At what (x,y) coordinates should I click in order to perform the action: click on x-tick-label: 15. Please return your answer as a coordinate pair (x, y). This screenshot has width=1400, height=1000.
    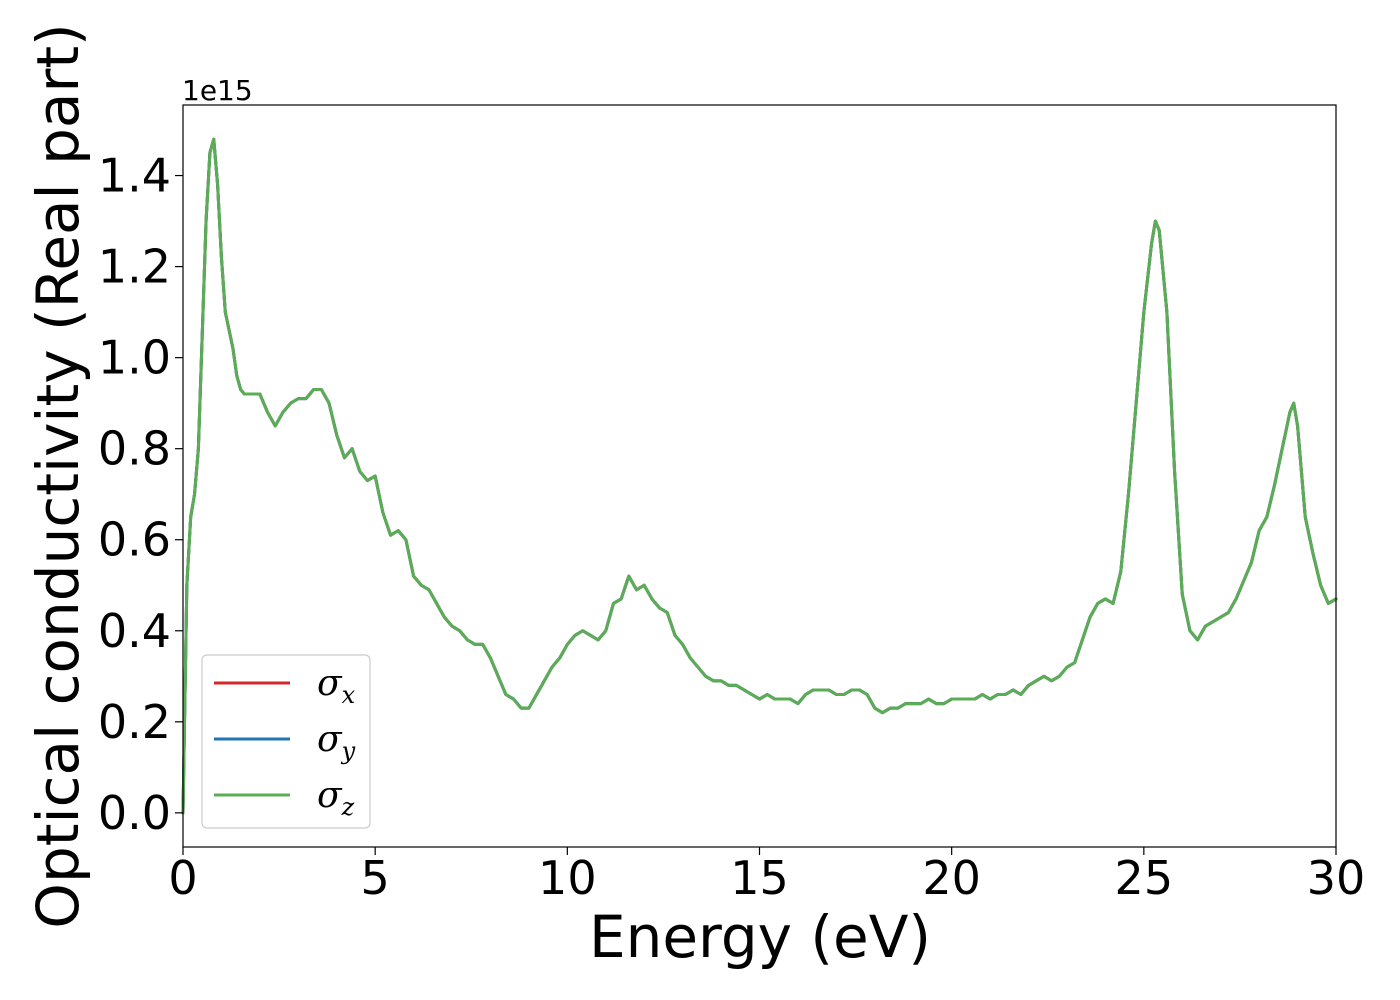
    Looking at the image, I should click on (759, 878).